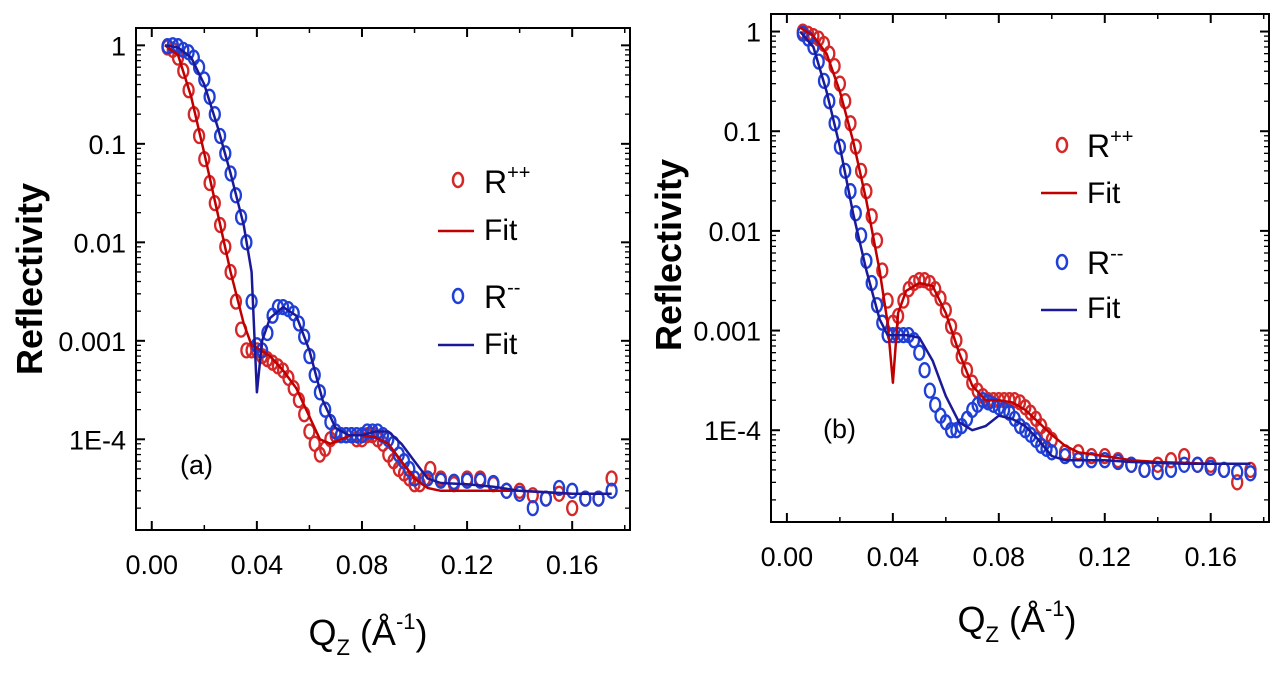  I want to click on legend-entry-r-minus: R--, so click(485, 296).